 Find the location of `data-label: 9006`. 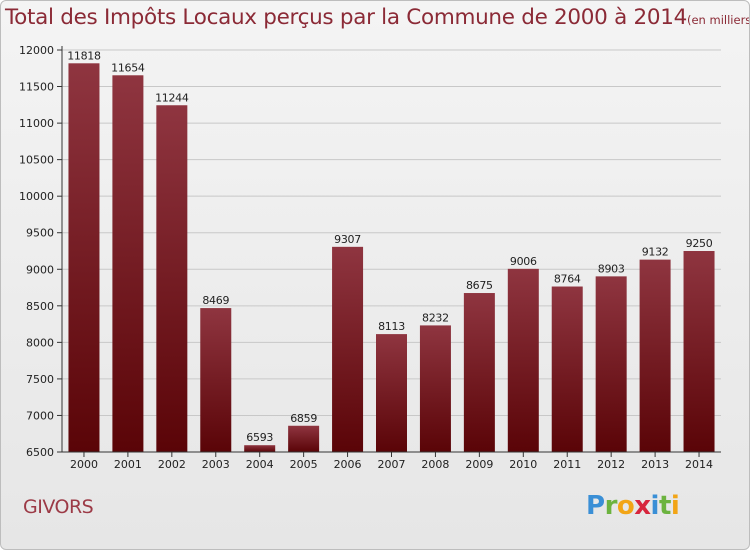

data-label: 9006 is located at coordinates (523, 261).